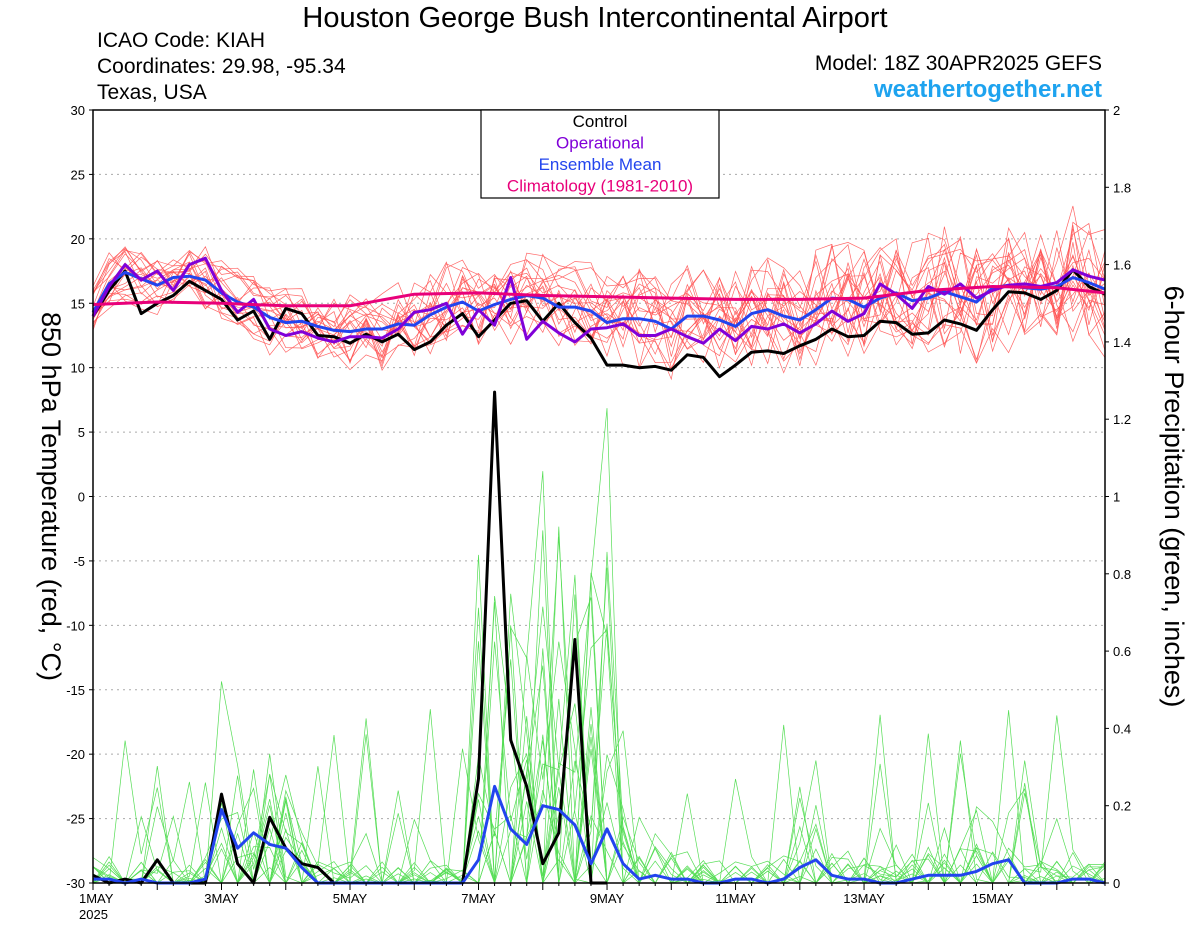 The width and height of the screenshot is (1200, 927). Describe the element at coordinates (51, 496) in the screenshot. I see `y-axis-label: 850 hPa Temperature (red, °C)` at that location.